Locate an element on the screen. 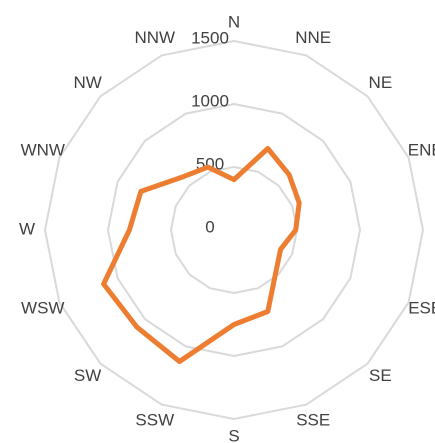 This screenshot has width=435, height=443. category-label: SE is located at coordinates (380, 375).